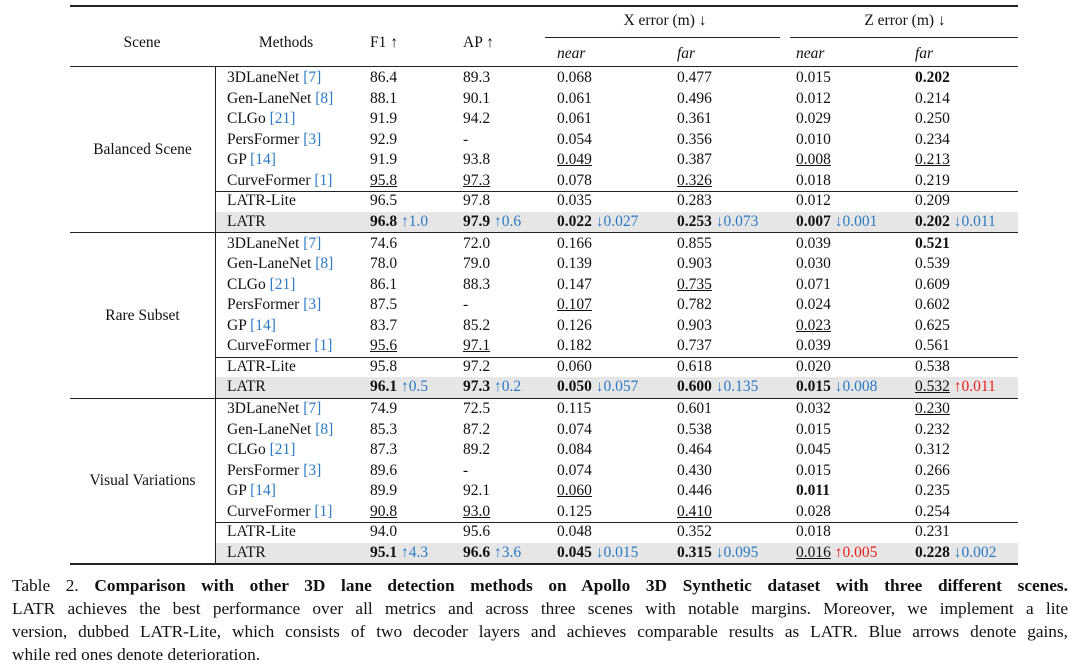 The image size is (1080, 669). Describe the element at coordinates (282, 118) in the screenshot. I see `citation: [21]` at that location.